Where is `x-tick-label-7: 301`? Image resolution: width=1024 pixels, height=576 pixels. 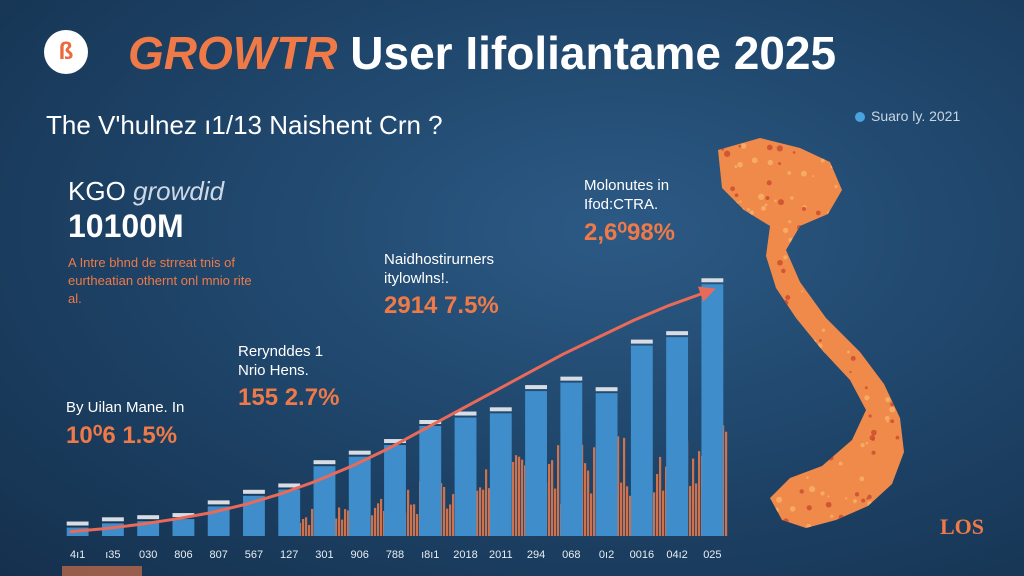 x-tick-label-7: 301 is located at coordinates (324, 555).